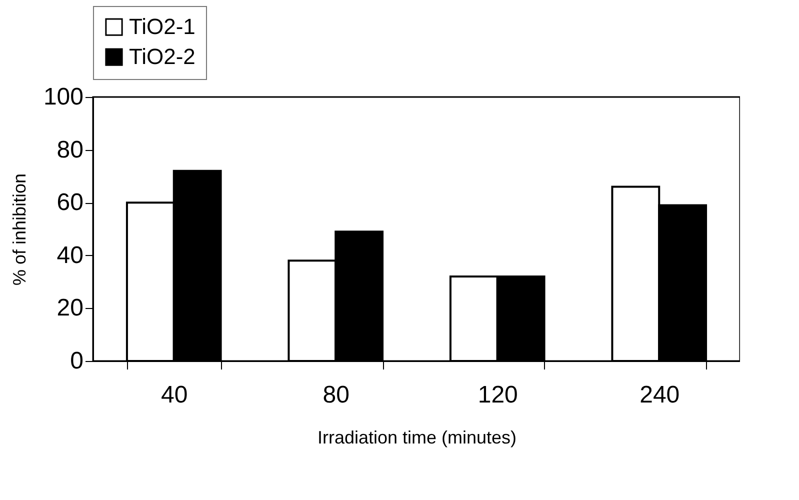 This screenshot has width=799, height=500. What do you see at coordinates (498, 395) in the screenshot?
I see `x-tick-label: 120` at bounding box center [498, 395].